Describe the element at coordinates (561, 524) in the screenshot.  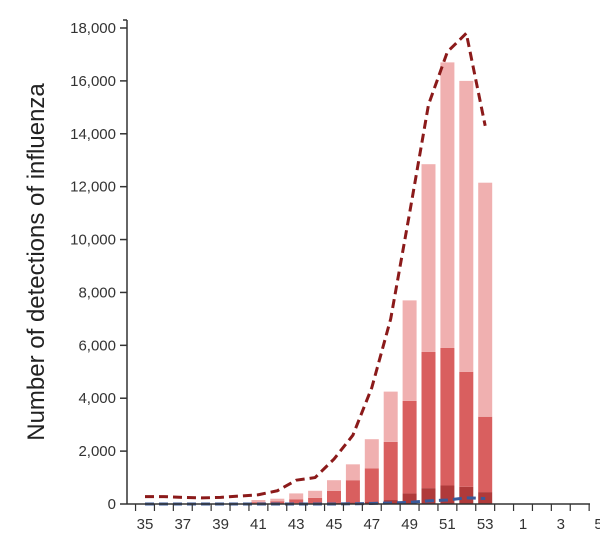
I see `x-tick-label: 3` at that location.